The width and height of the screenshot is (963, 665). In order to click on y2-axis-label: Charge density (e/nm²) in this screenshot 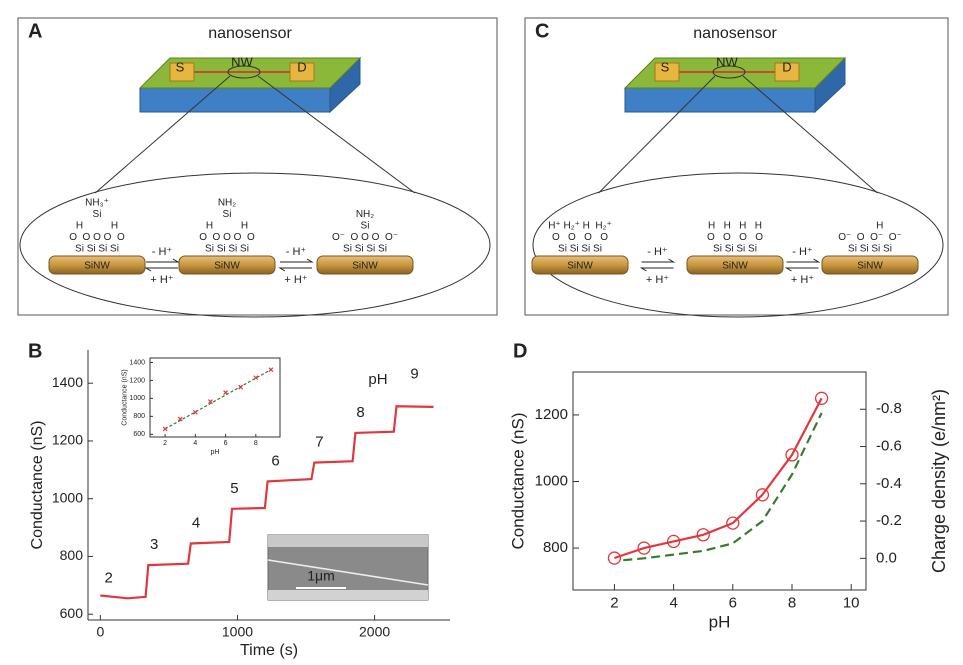, I will do `click(939, 481)`.